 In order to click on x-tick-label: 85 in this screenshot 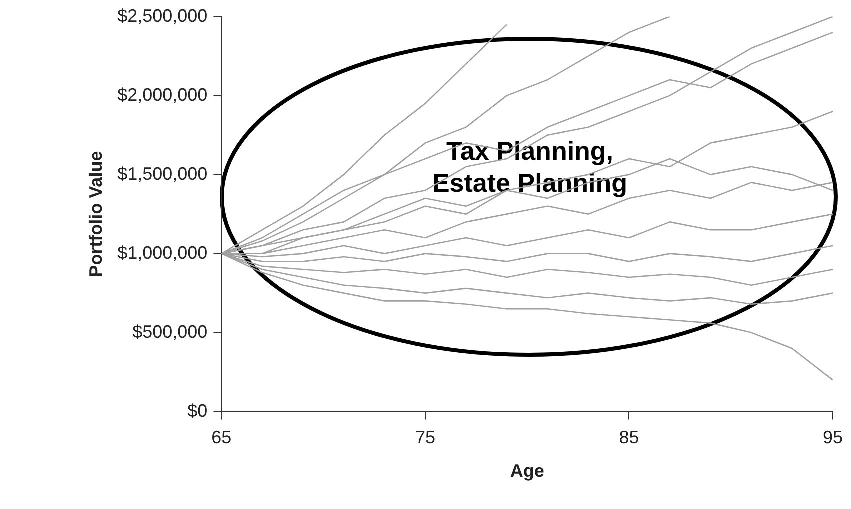, I will do `click(629, 438)`.